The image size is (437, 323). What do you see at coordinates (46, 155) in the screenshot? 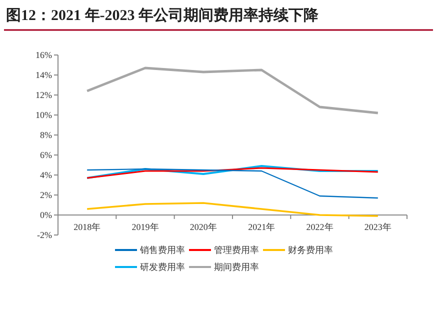
I see `y-tick-label: 6%` at bounding box center [46, 155].